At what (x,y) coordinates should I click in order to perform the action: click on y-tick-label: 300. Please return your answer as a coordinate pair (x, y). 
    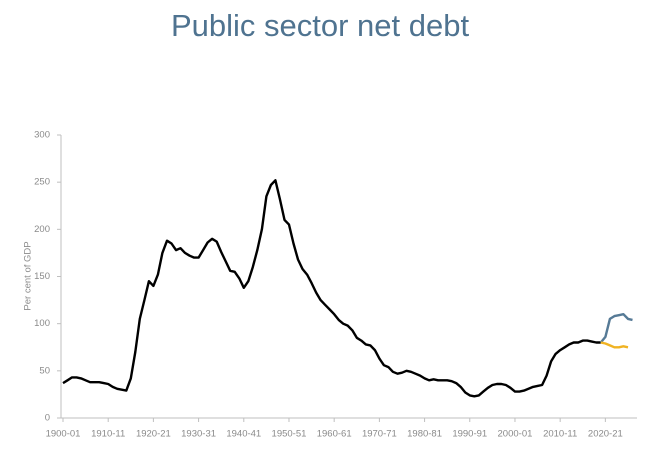
    Looking at the image, I should click on (42, 135).